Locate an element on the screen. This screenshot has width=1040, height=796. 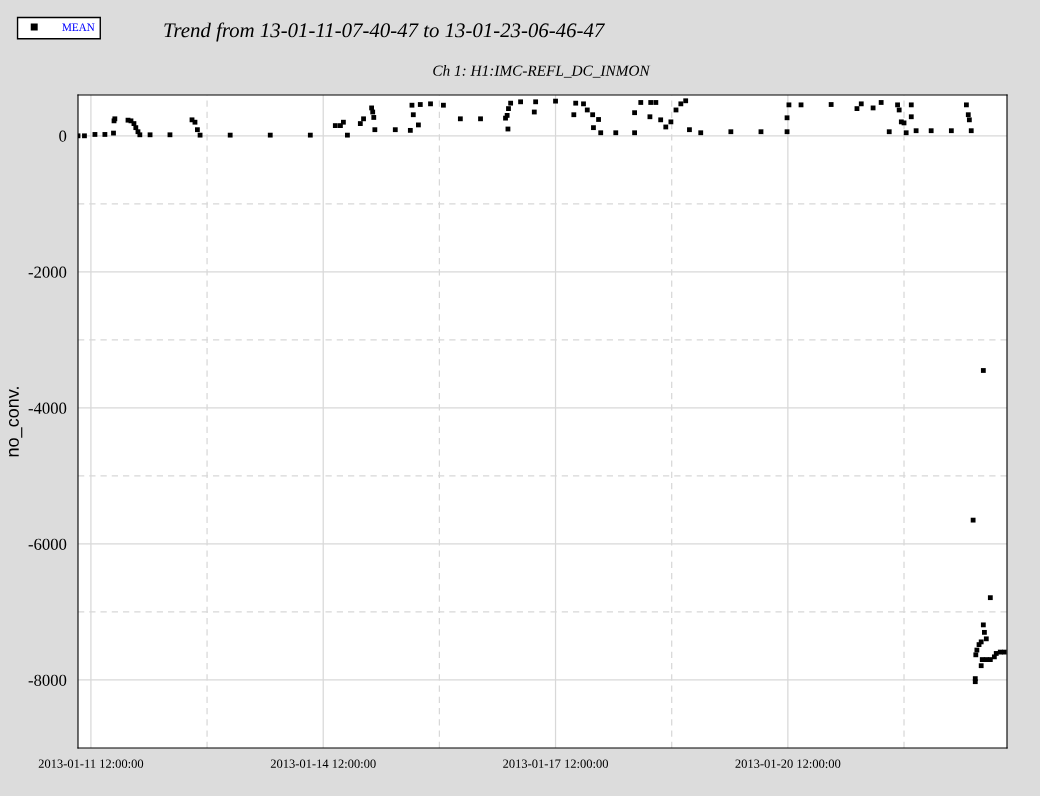
chart-subtitle: Ch 1: H1:IMC-REFL_DC_INMON is located at coordinates (542, 71).